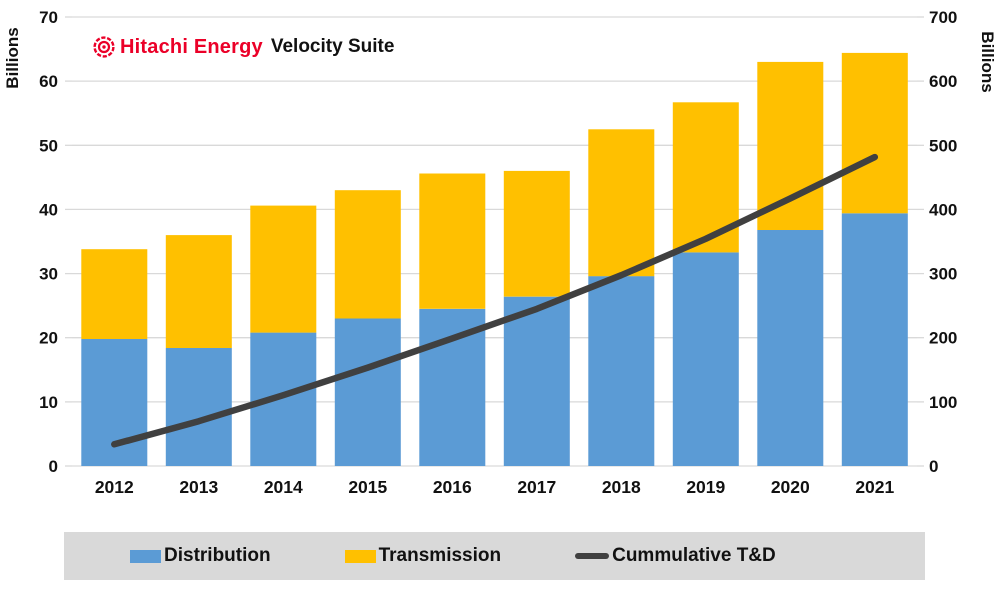  Describe the element at coordinates (621, 371) in the screenshot. I see `bar-distribution-2018` at that location.